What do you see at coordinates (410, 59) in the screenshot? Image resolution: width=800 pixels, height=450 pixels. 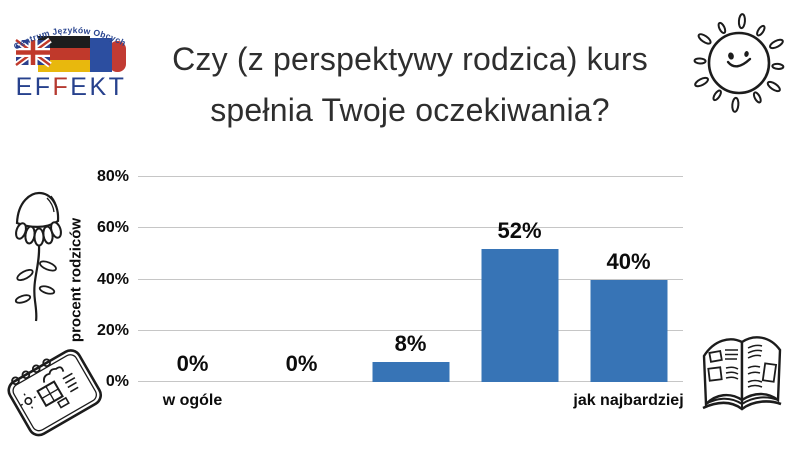 I see `title-line-1: Czy (z perspektywy rodzica) kurs` at bounding box center [410, 59].